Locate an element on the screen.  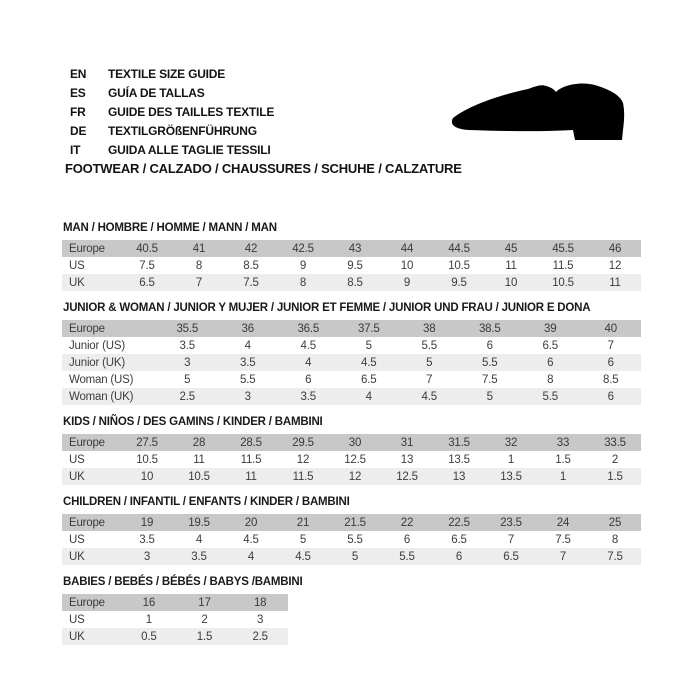
size-cell: 33 is located at coordinates (563, 442).